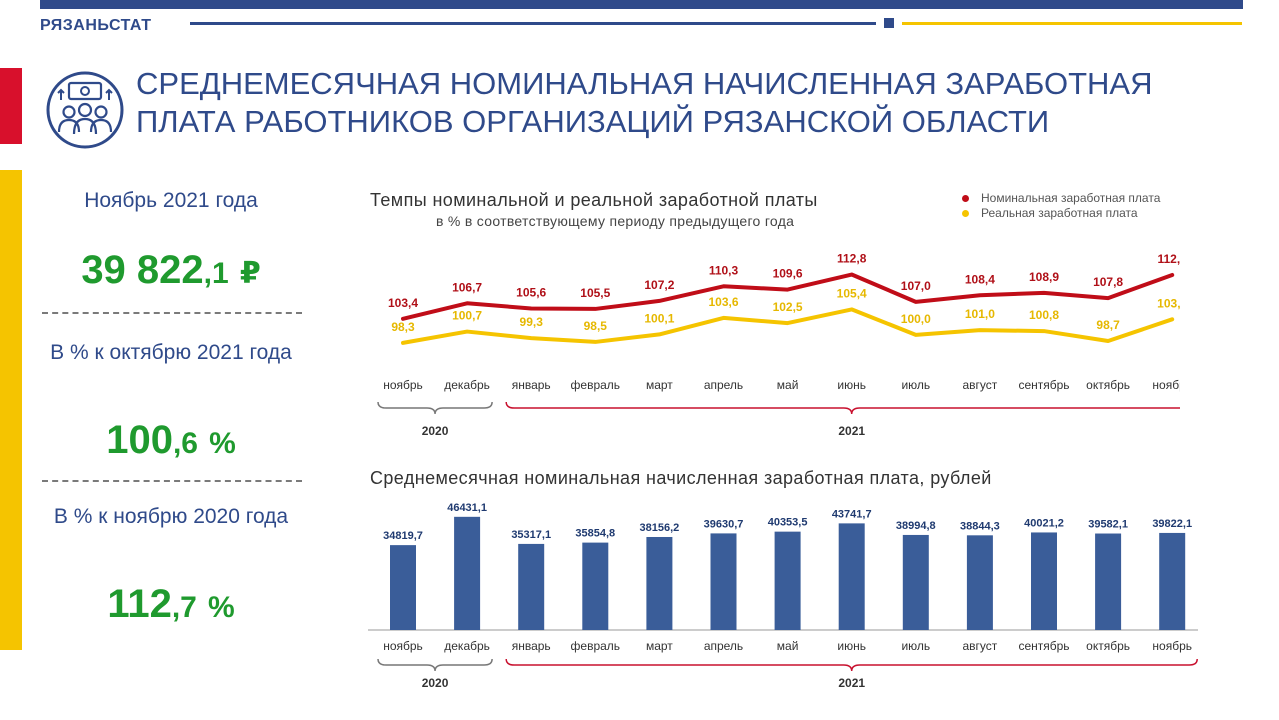 The height and width of the screenshot is (720, 1279). I want to click on data-label-real: 102,5, so click(788, 307).